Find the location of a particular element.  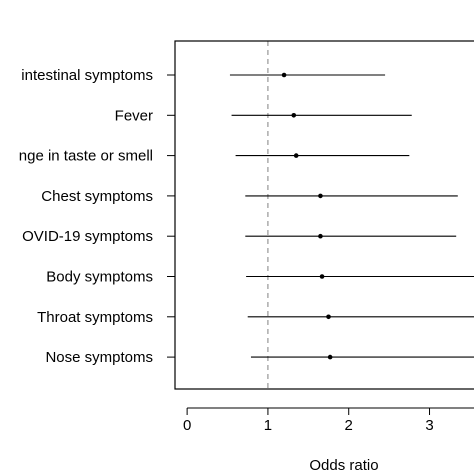

x-tick-label: 1 is located at coordinates (268, 425).